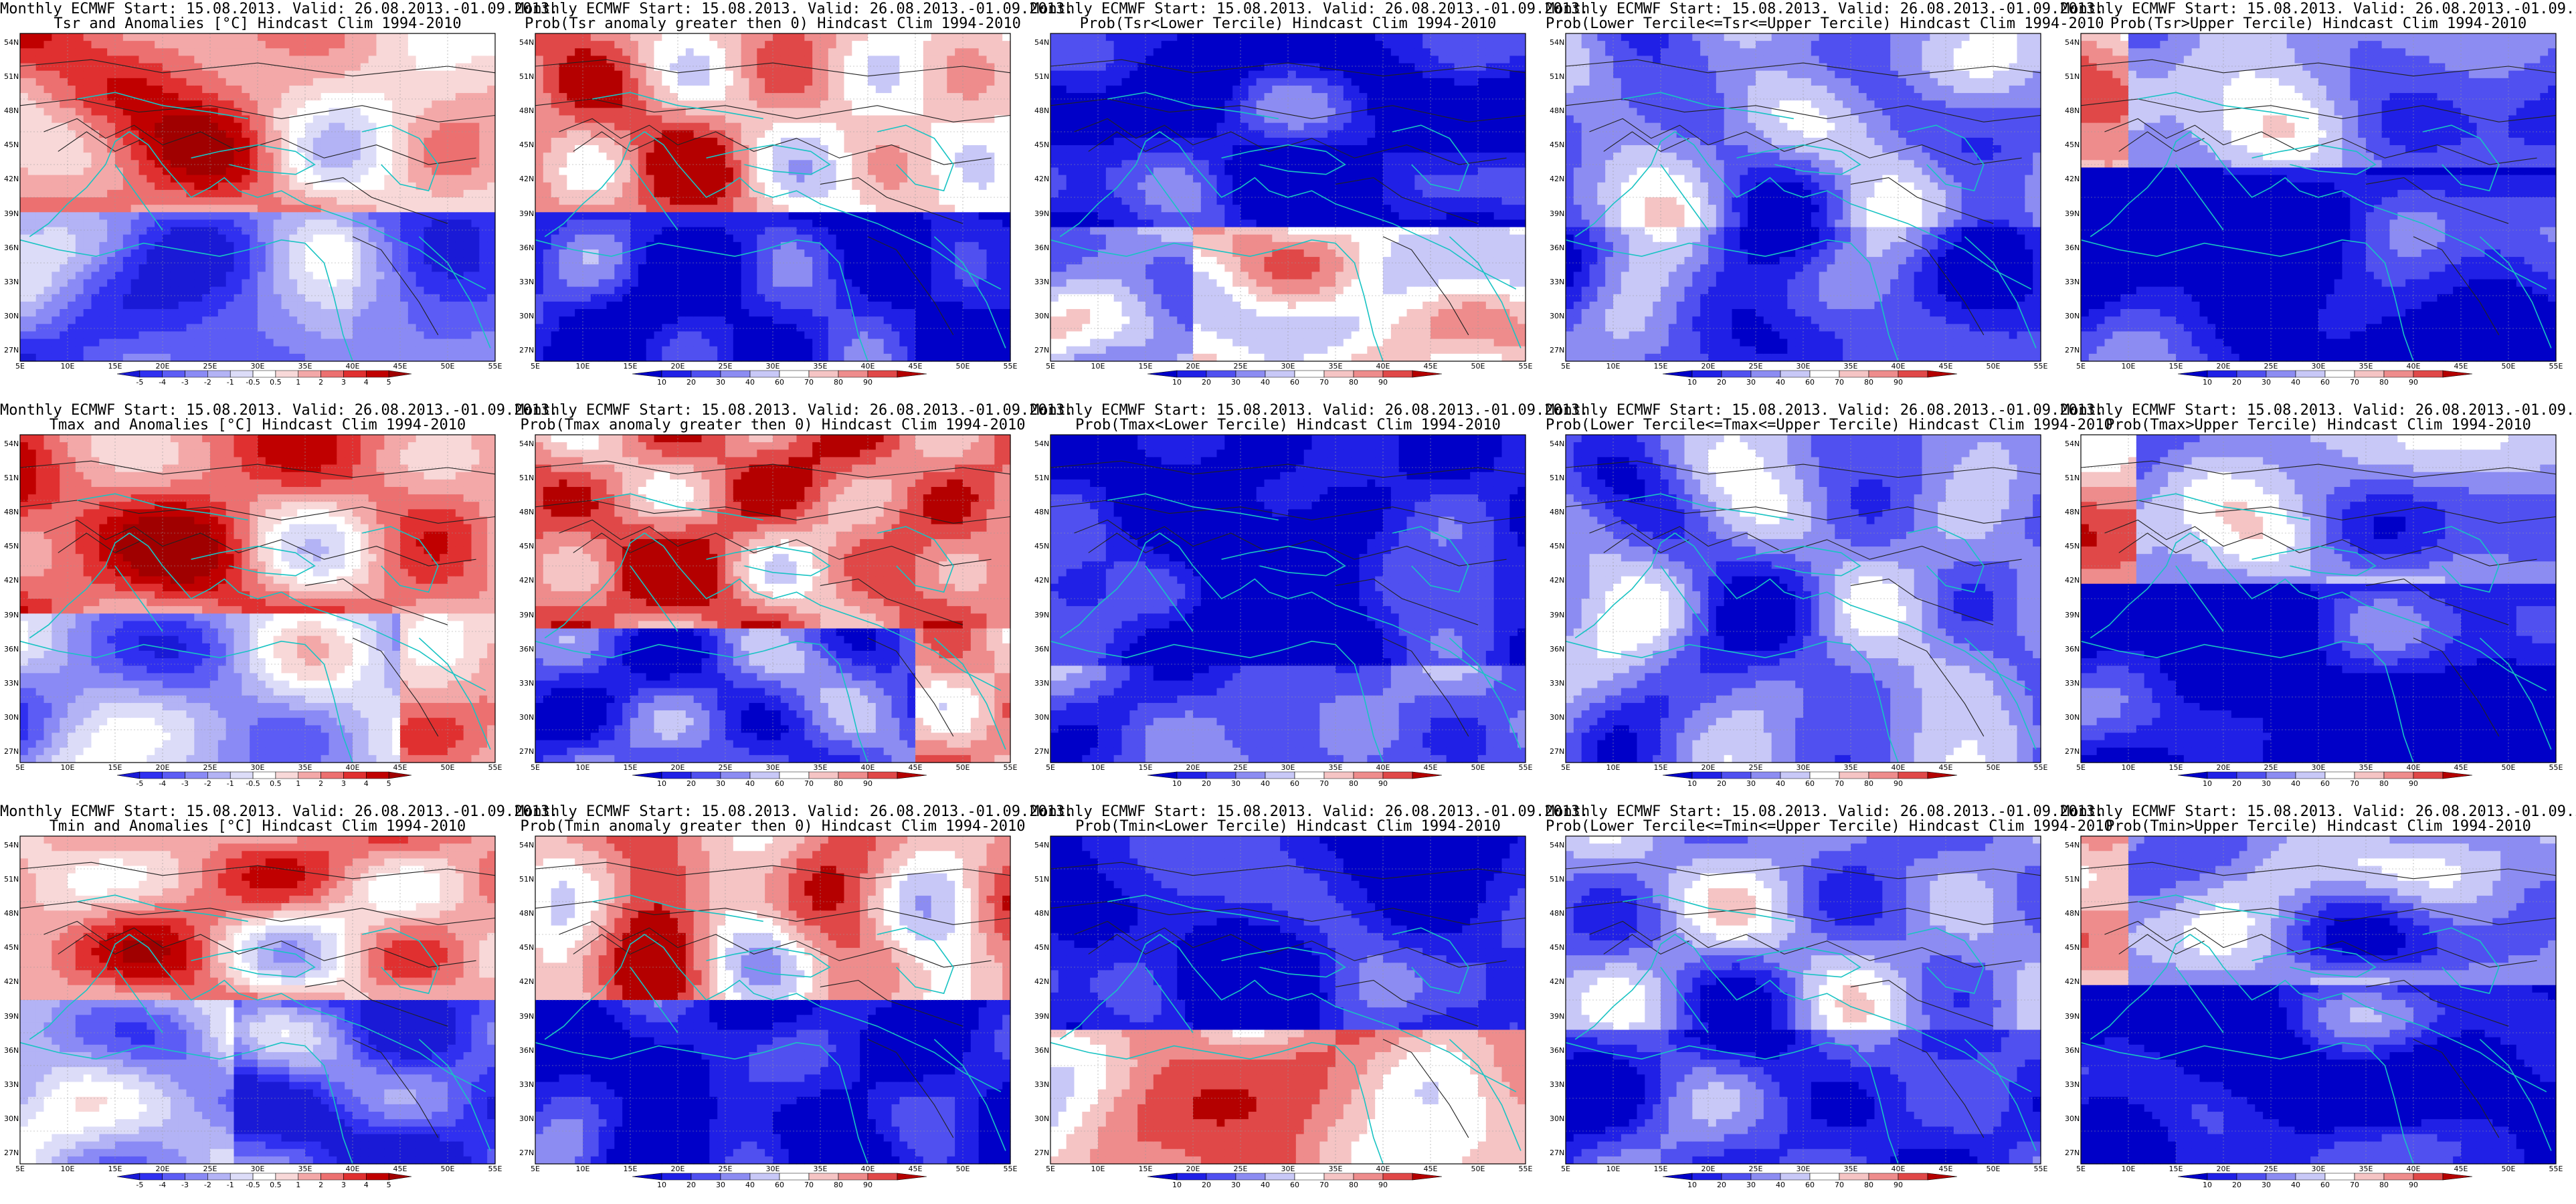  Describe the element at coordinates (1041, 683) in the screenshot. I see `lat-label: 33N` at that location.